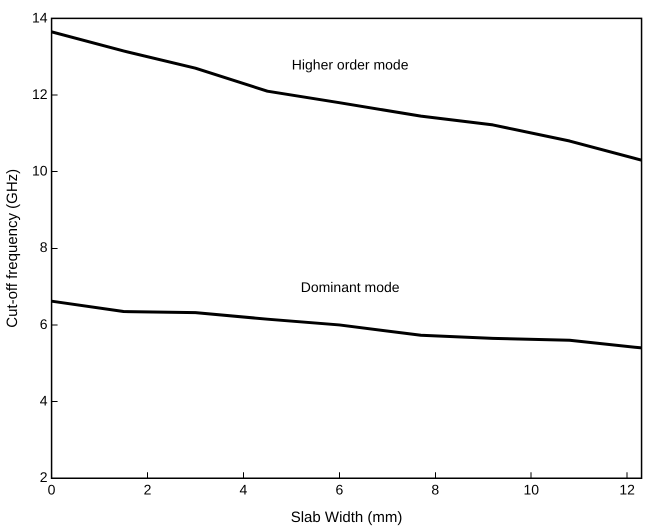 This screenshot has height=529, width=645. Describe the element at coordinates (52, 489) in the screenshot. I see `x-tick-label: 0` at that location.